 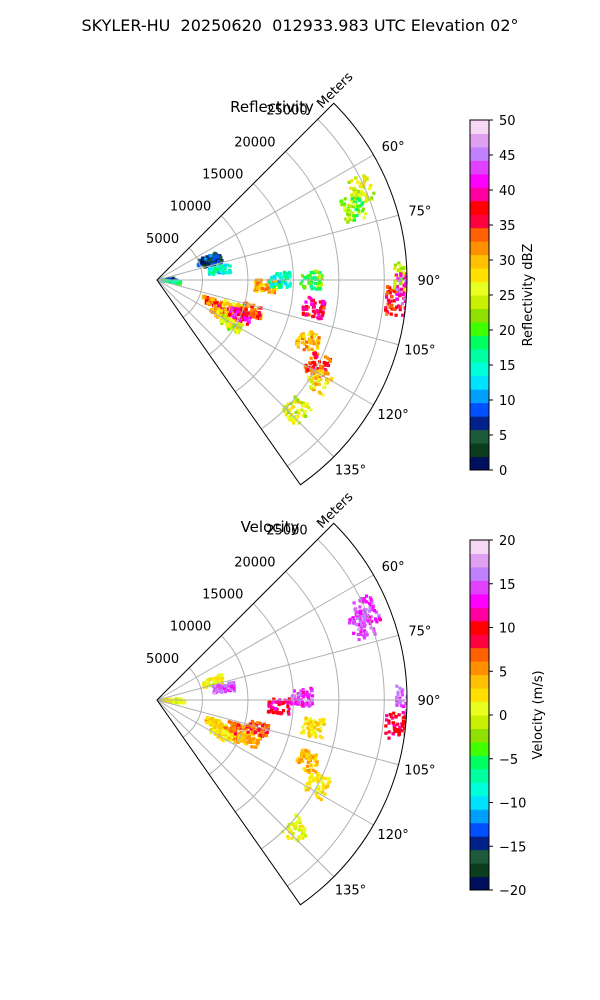 What do you see at coordinates (507, 366) in the screenshot?
I see `cbar-tick: 15` at bounding box center [507, 366].